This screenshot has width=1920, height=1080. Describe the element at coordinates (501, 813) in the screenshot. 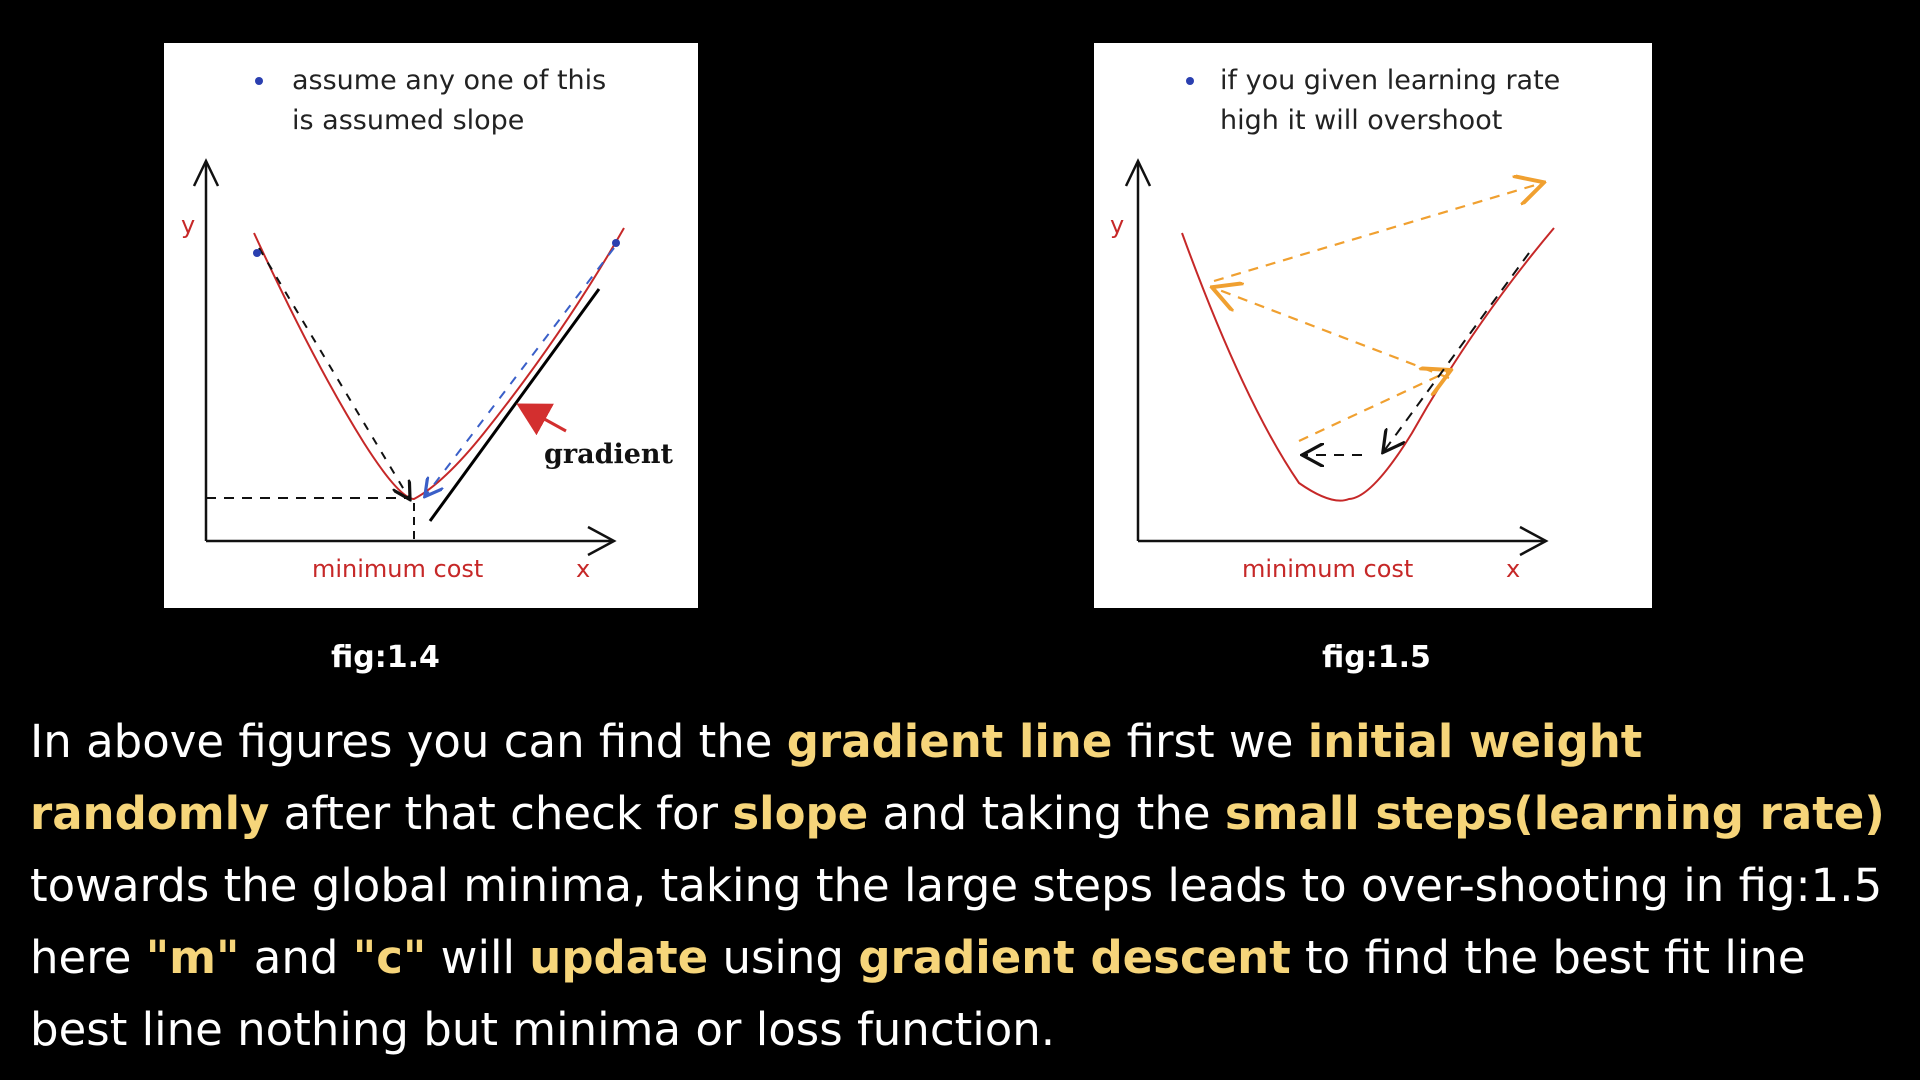

I see `description-text: after that check for` at that location.